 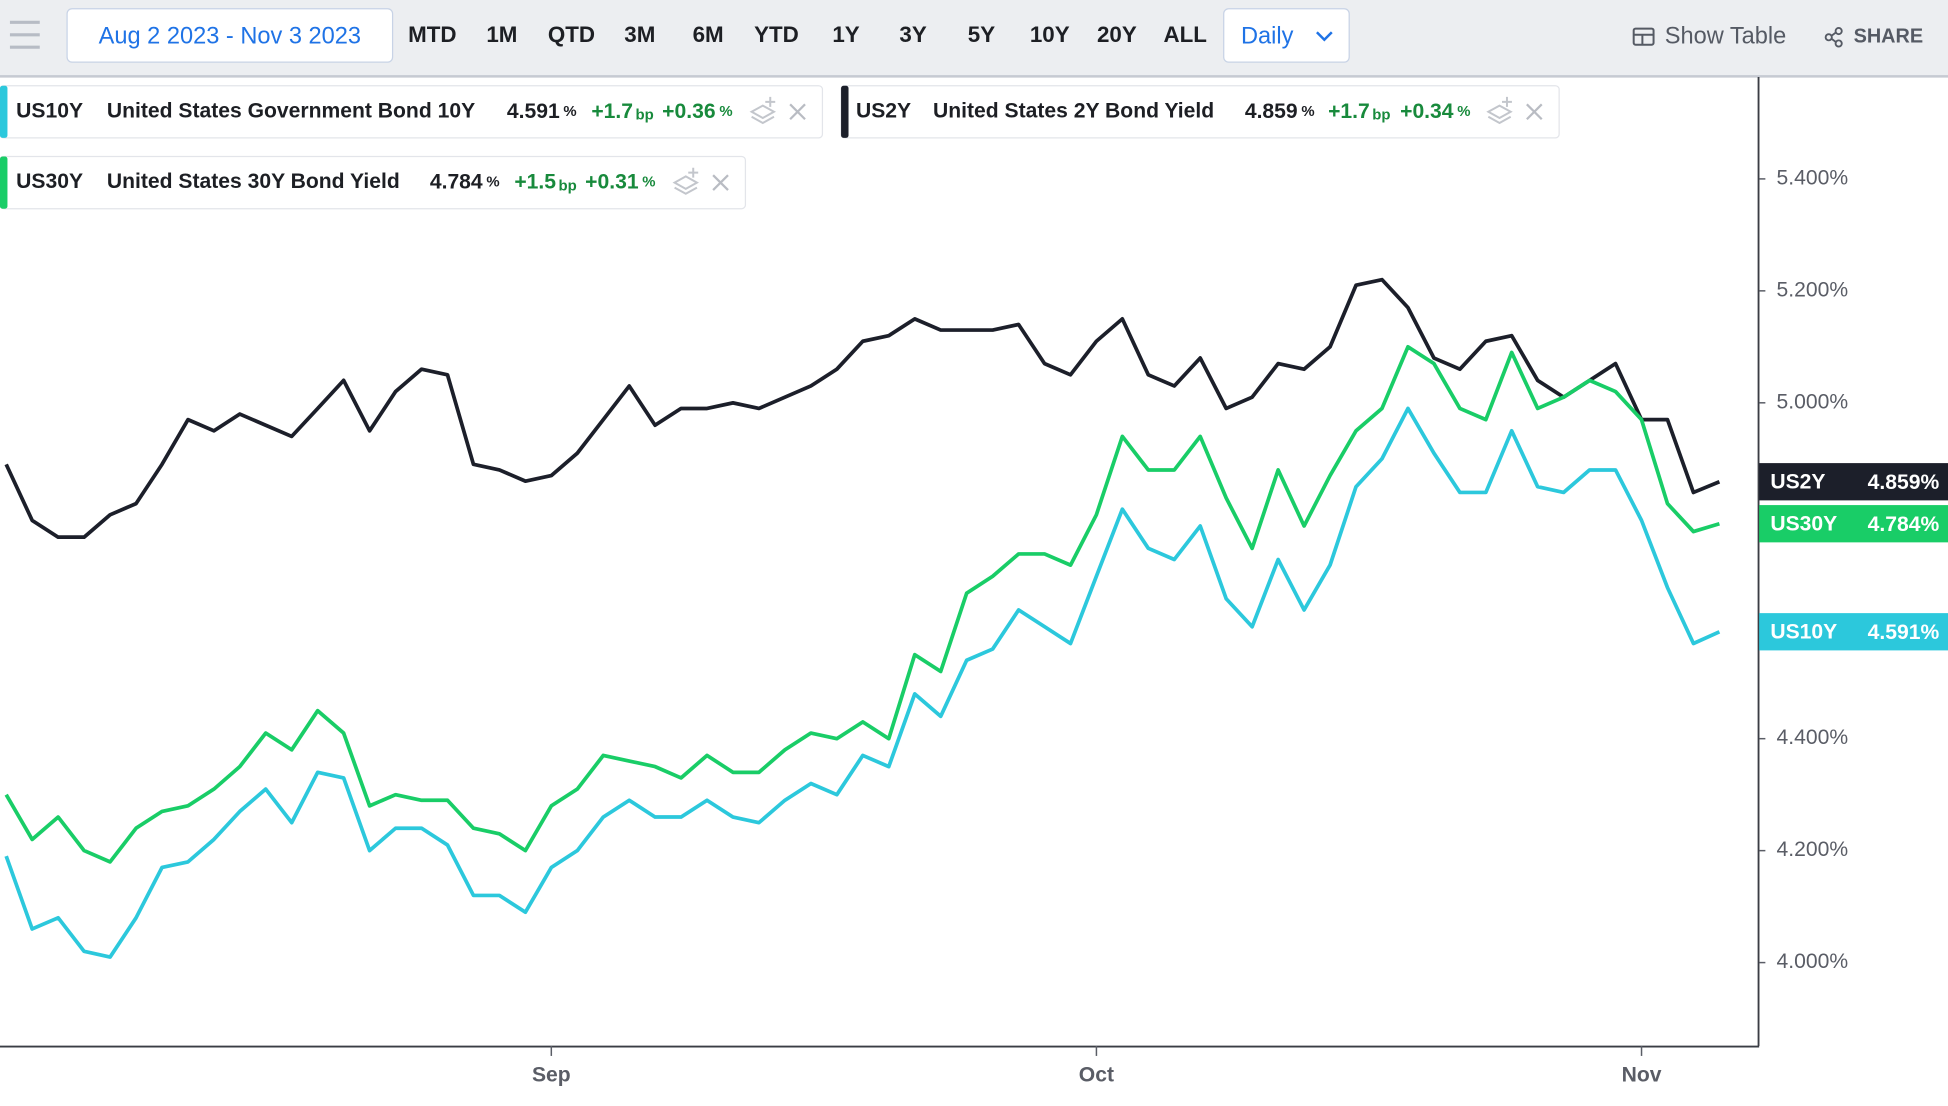 What do you see at coordinates (1894, 482) in the screenshot?
I see `badge-last: 4.859` at bounding box center [1894, 482].